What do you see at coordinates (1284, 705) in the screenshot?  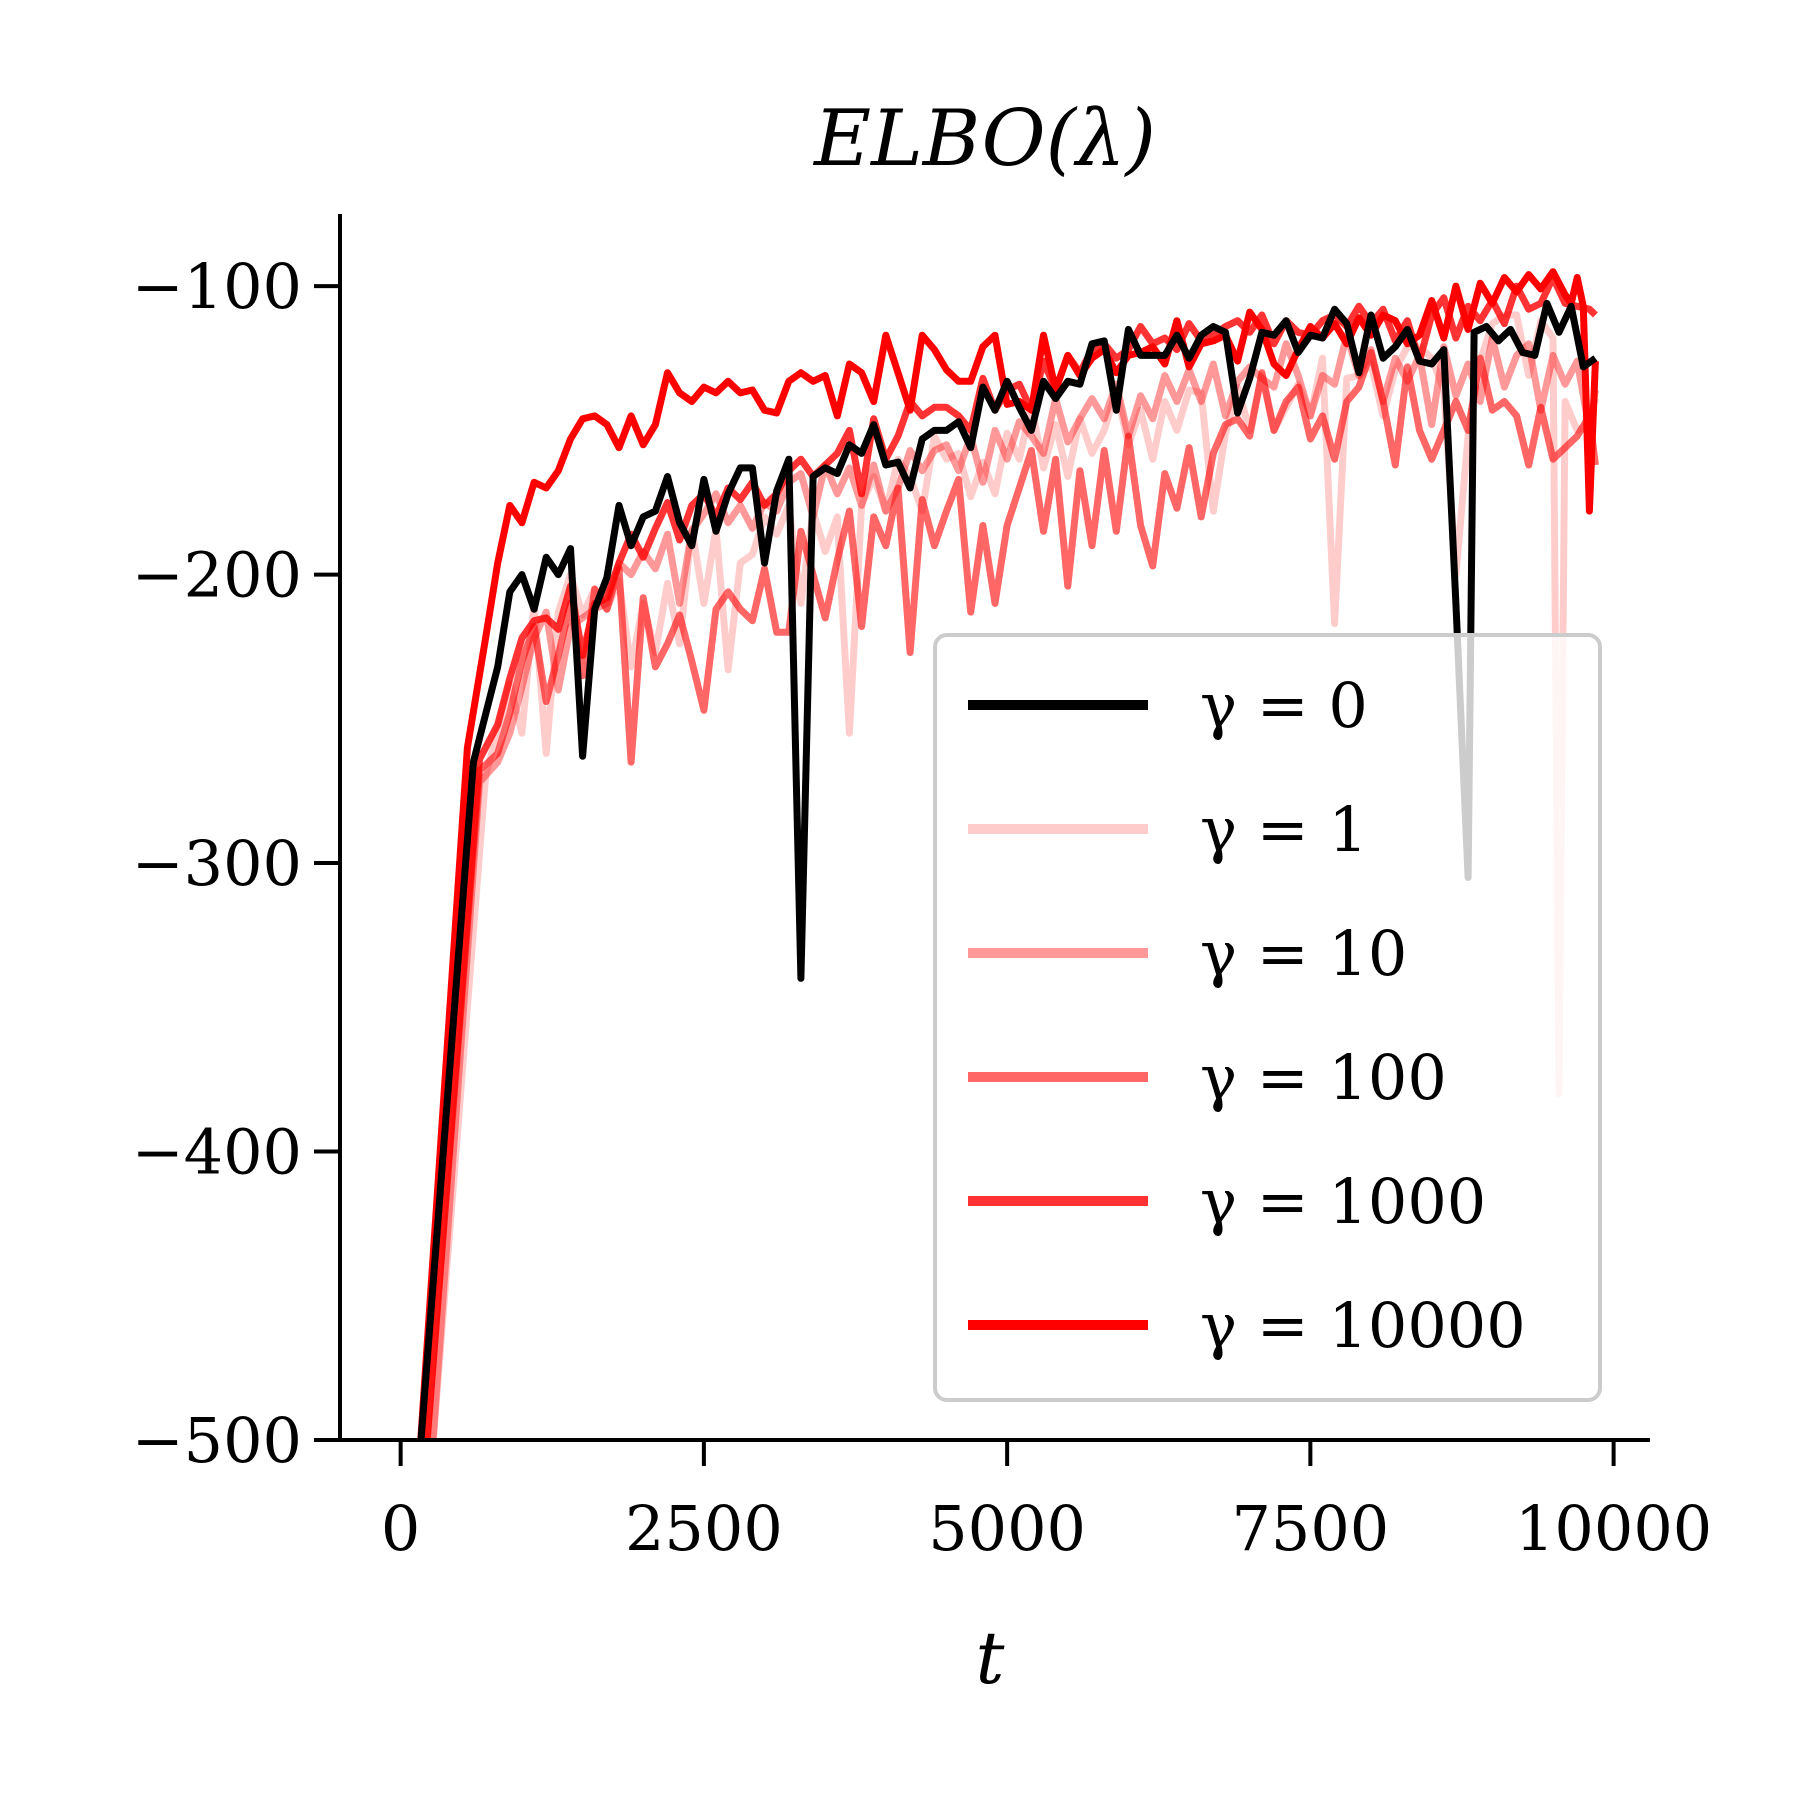 I see `legend-label-gamma-0: γ = 0` at bounding box center [1284, 705].